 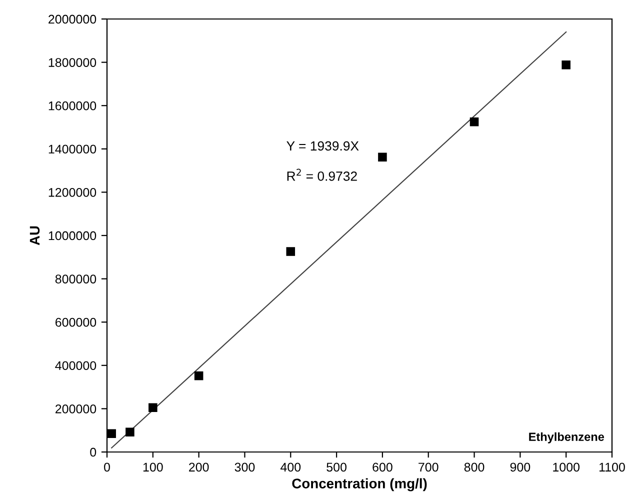 I want to click on y-tick-label: 800000, so click(x=75, y=279).